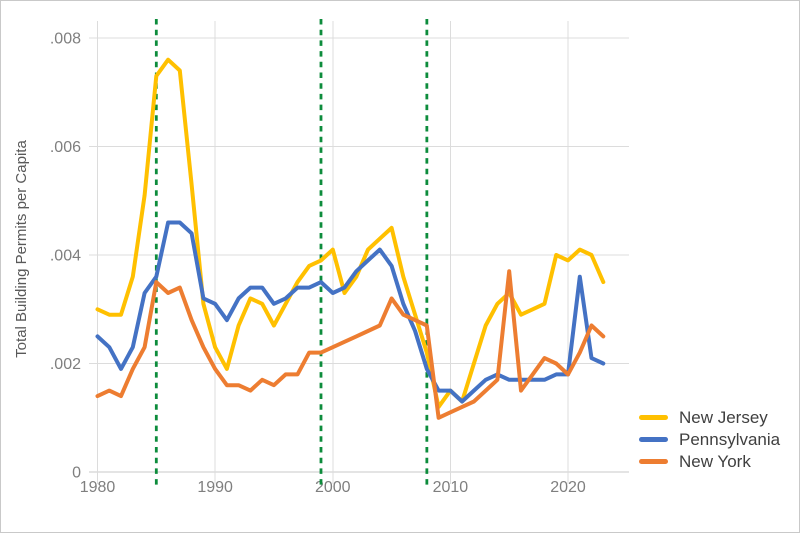 This screenshot has width=800, height=533. What do you see at coordinates (21, 249) in the screenshot?
I see `y-axis-title: Total Building Permits per Capita` at bounding box center [21, 249].